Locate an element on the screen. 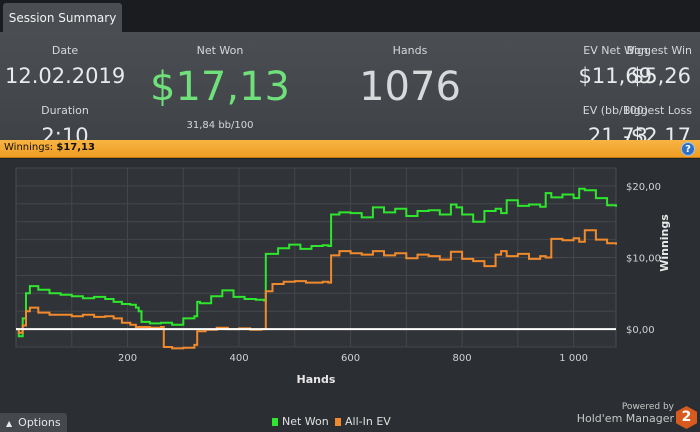 The image size is (700, 432). x-tick-label: 600 is located at coordinates (350, 358).